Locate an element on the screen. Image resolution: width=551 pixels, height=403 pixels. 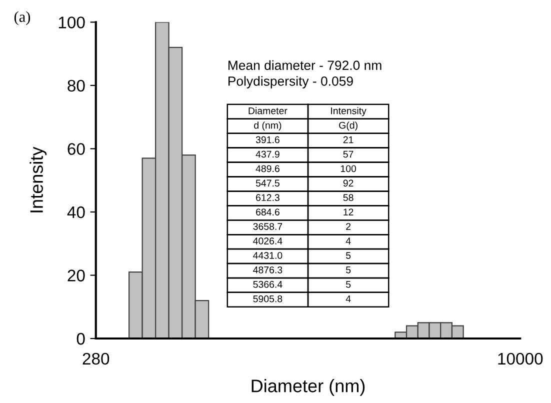
annotation: 684.6 is located at coordinates (268, 212).